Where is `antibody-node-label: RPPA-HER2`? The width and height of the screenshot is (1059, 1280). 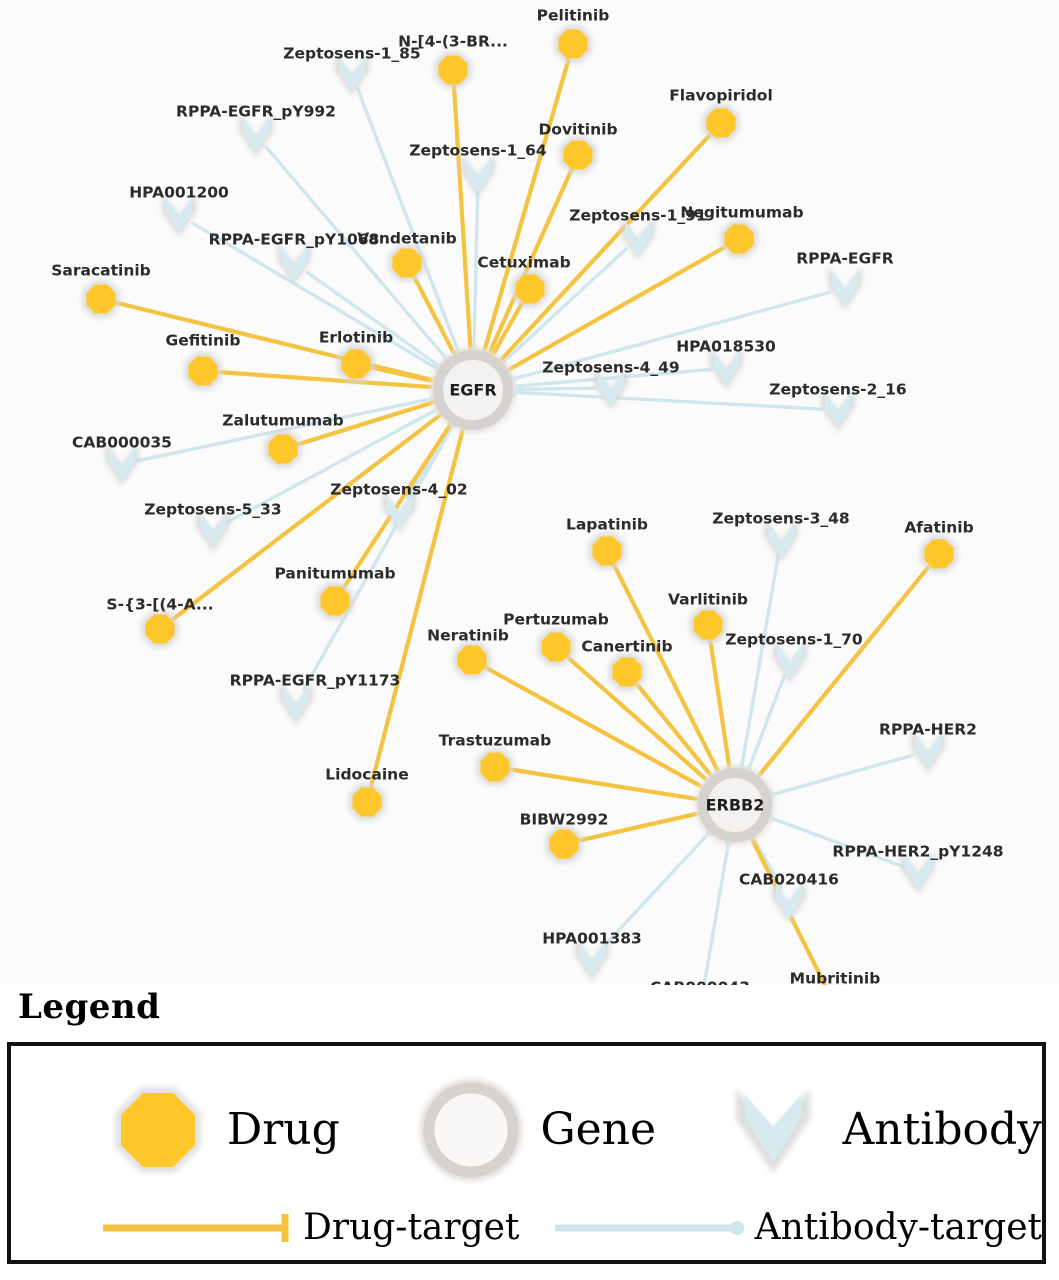
antibody-node-label: RPPA-HER2 is located at coordinates (928, 730).